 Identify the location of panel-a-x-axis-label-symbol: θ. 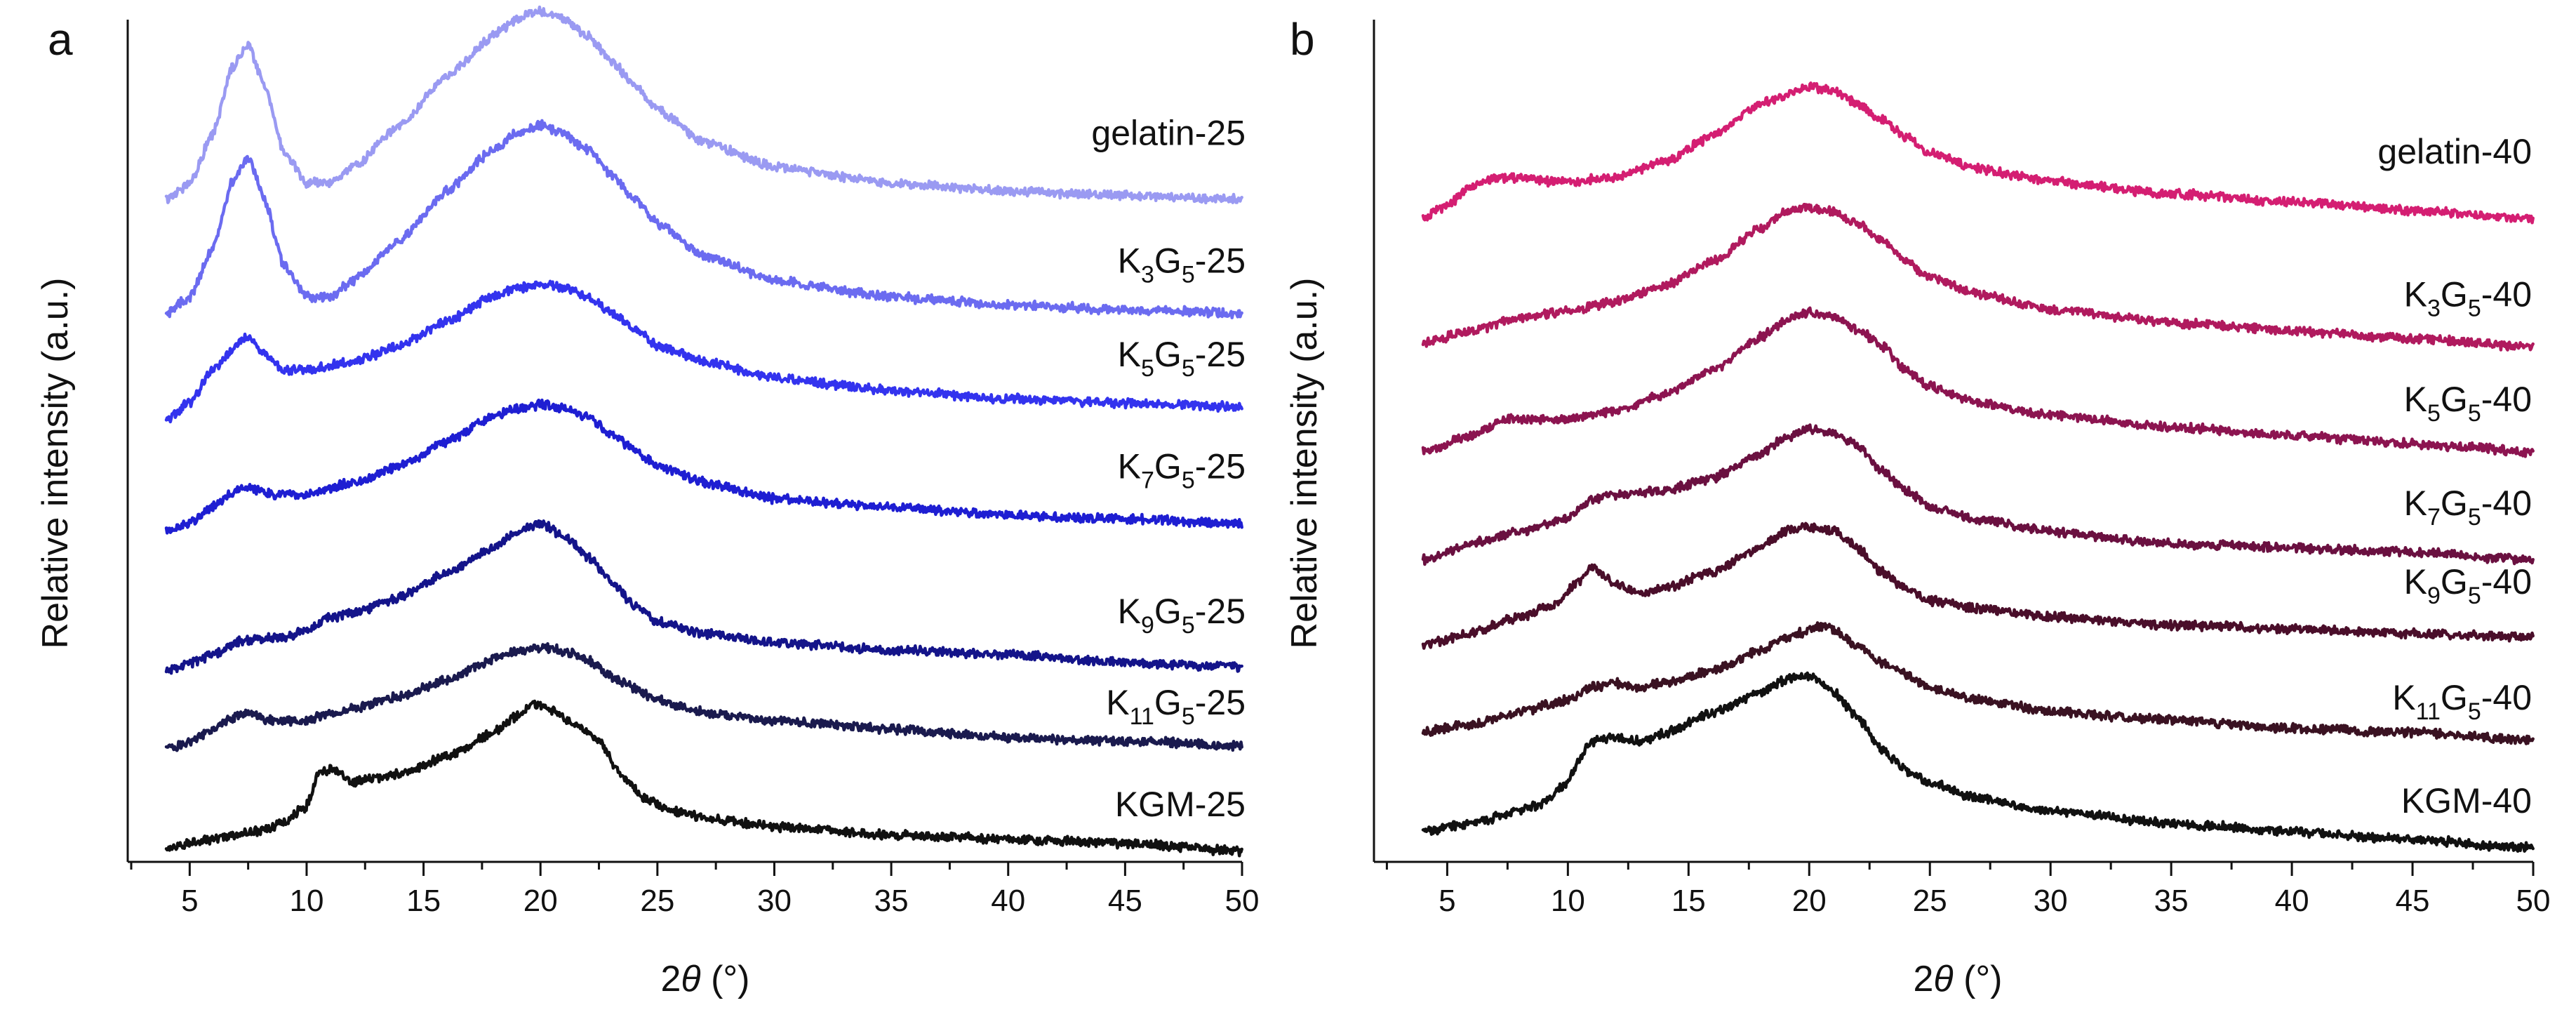
(690, 979).